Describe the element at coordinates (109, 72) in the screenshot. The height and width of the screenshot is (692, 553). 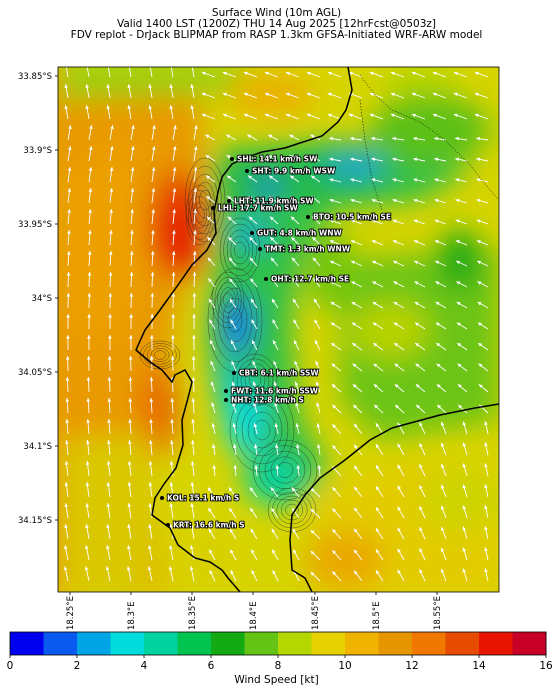
I see `wind-arrow` at that location.